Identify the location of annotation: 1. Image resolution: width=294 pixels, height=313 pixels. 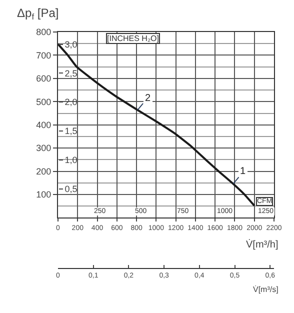
(243, 171).